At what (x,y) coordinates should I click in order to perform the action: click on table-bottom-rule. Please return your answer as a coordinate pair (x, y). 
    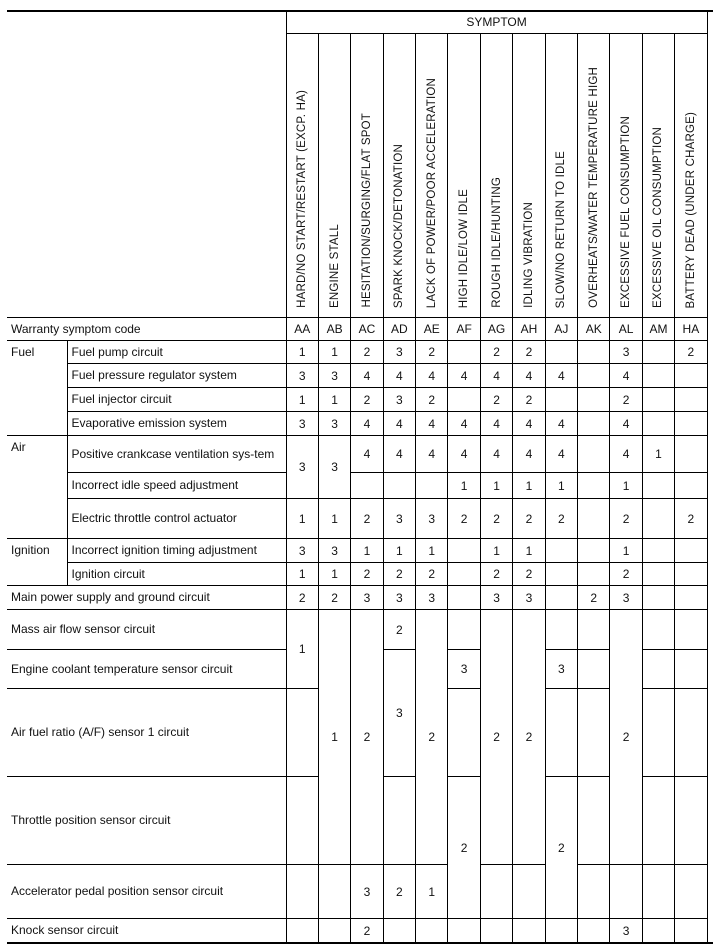
    Looking at the image, I should click on (360, 943).